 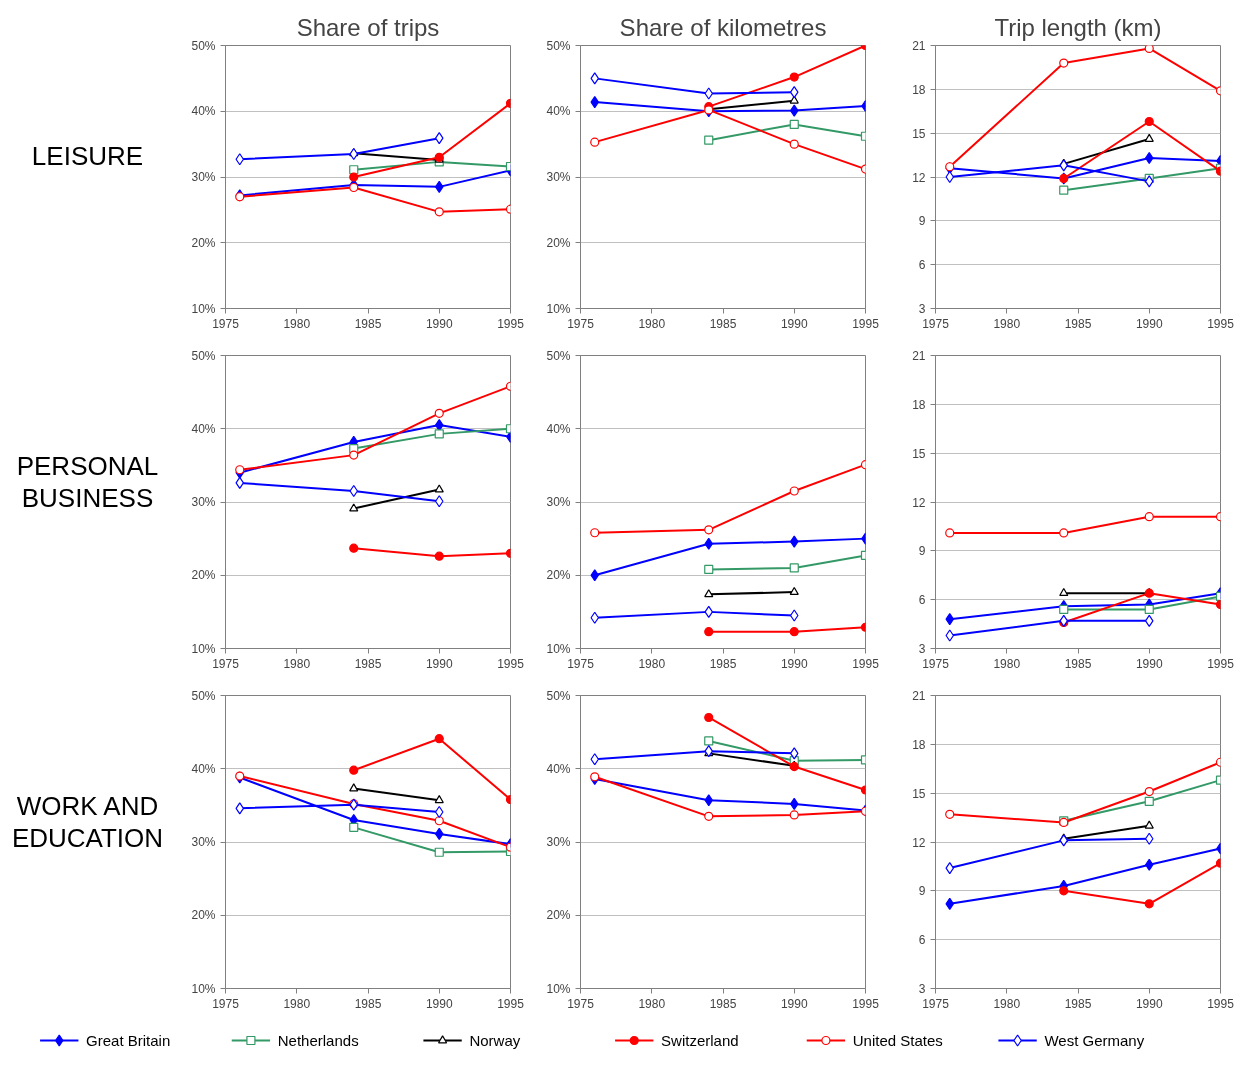 What do you see at coordinates (1094, 1040) in the screenshot?
I see `legend-label: West Germany` at bounding box center [1094, 1040].